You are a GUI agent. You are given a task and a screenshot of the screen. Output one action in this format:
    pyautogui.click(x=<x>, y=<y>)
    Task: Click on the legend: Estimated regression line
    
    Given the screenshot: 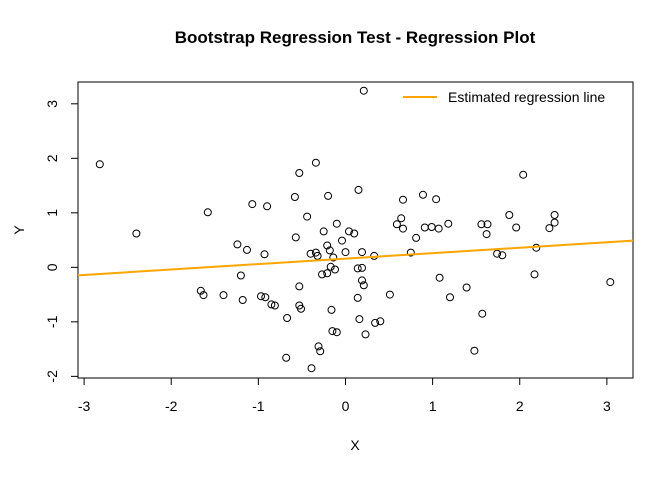 What is the action you would take?
    pyautogui.click(x=504, y=97)
    